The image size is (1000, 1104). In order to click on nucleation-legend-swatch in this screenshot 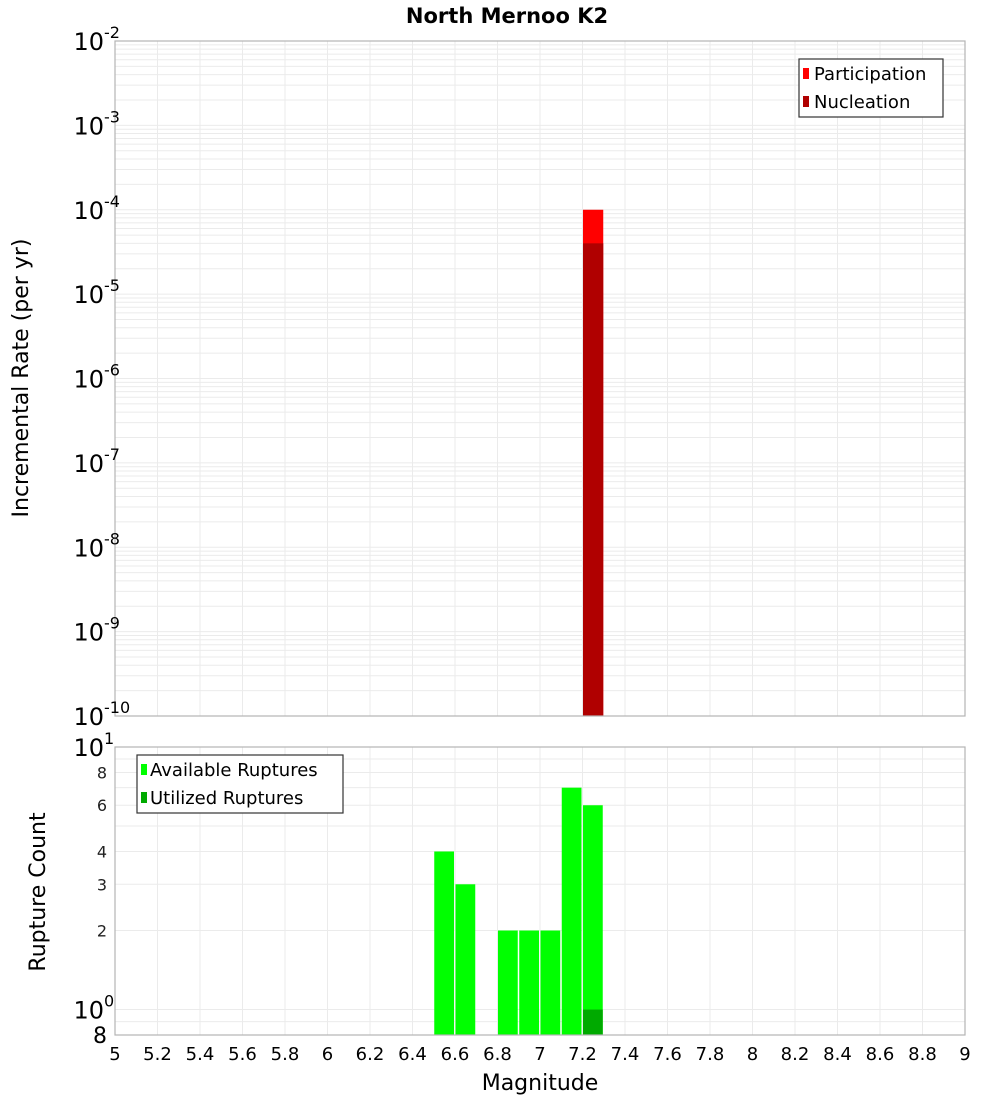, I will do `click(806, 101)`.